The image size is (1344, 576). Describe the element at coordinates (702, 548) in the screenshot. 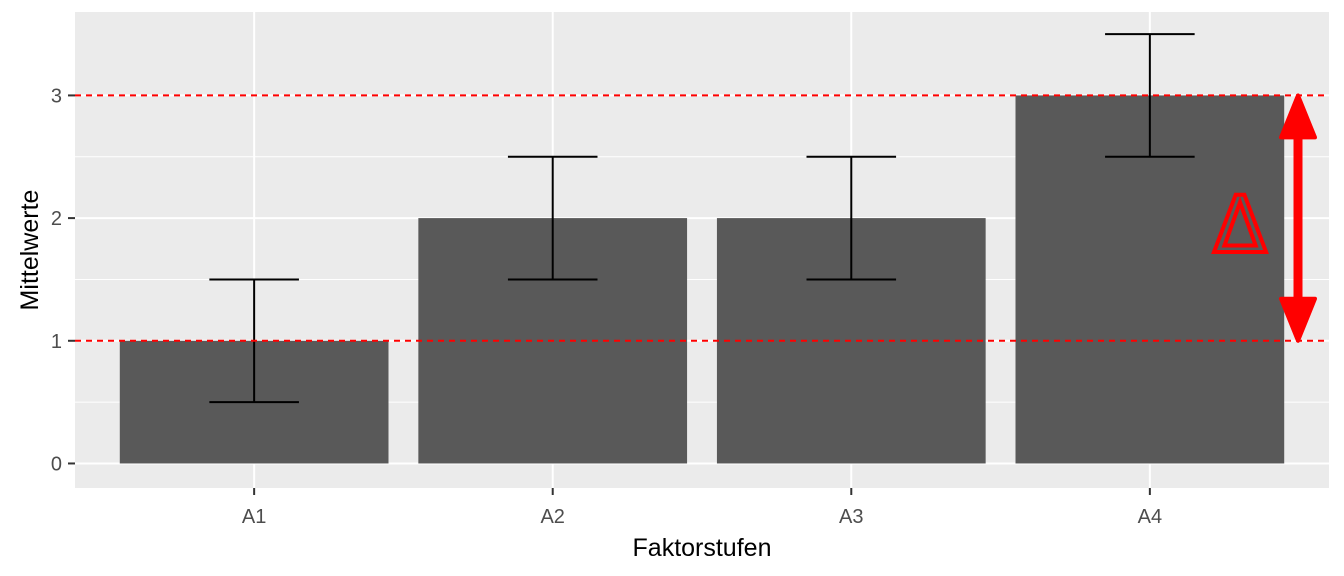

I see `x-axis-title: Faktorstufen` at that location.